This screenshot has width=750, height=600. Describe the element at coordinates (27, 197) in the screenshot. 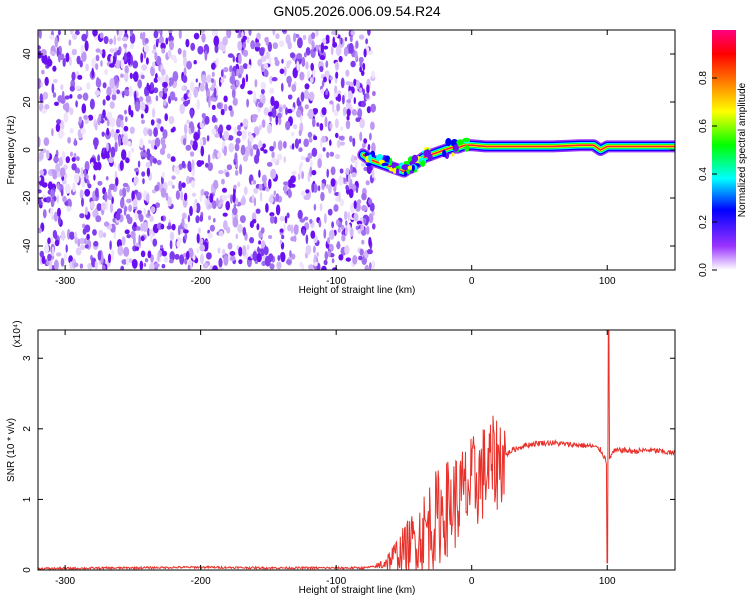

I see `y-tick-label: -20` at that location.